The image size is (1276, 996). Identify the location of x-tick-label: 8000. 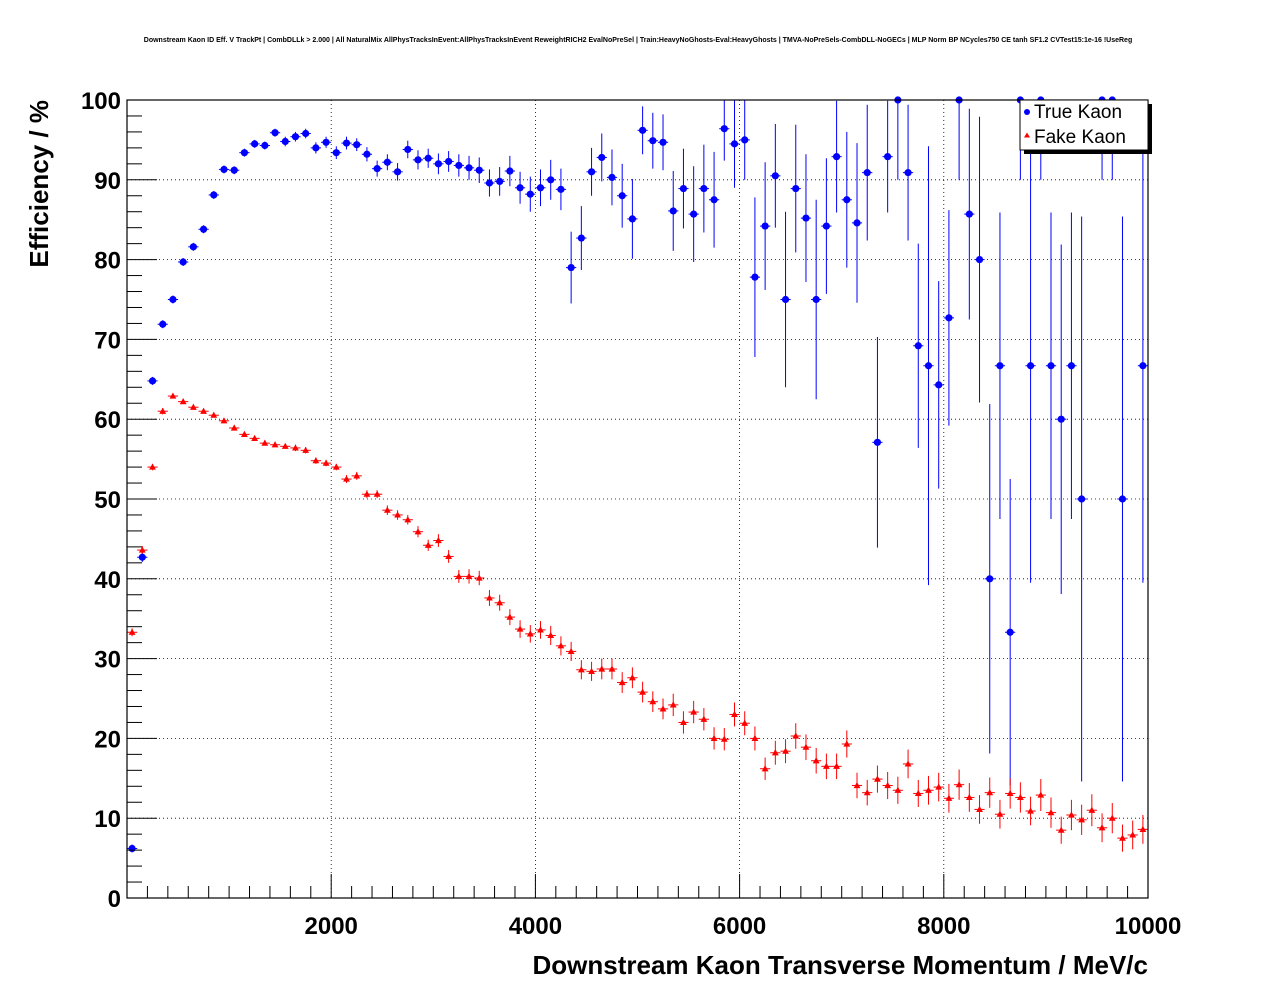
(943, 926).